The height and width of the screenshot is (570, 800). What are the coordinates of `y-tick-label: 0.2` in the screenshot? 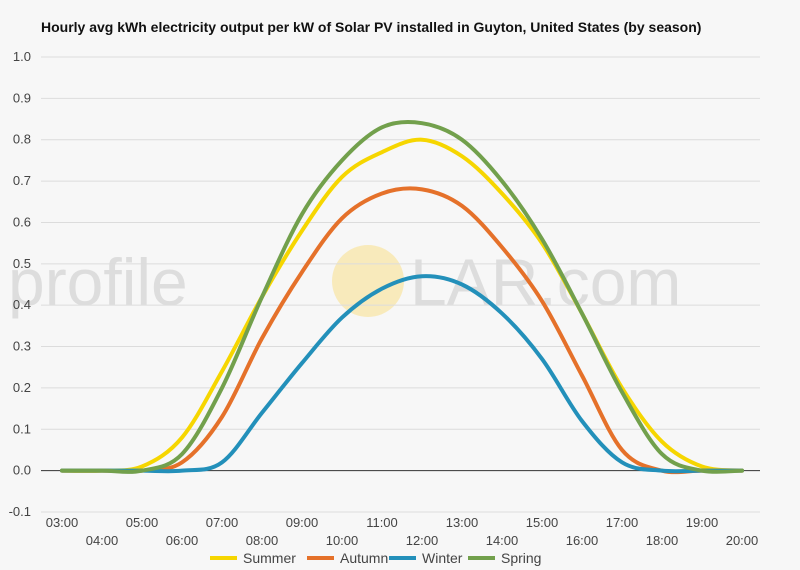 It's located at (22, 387).